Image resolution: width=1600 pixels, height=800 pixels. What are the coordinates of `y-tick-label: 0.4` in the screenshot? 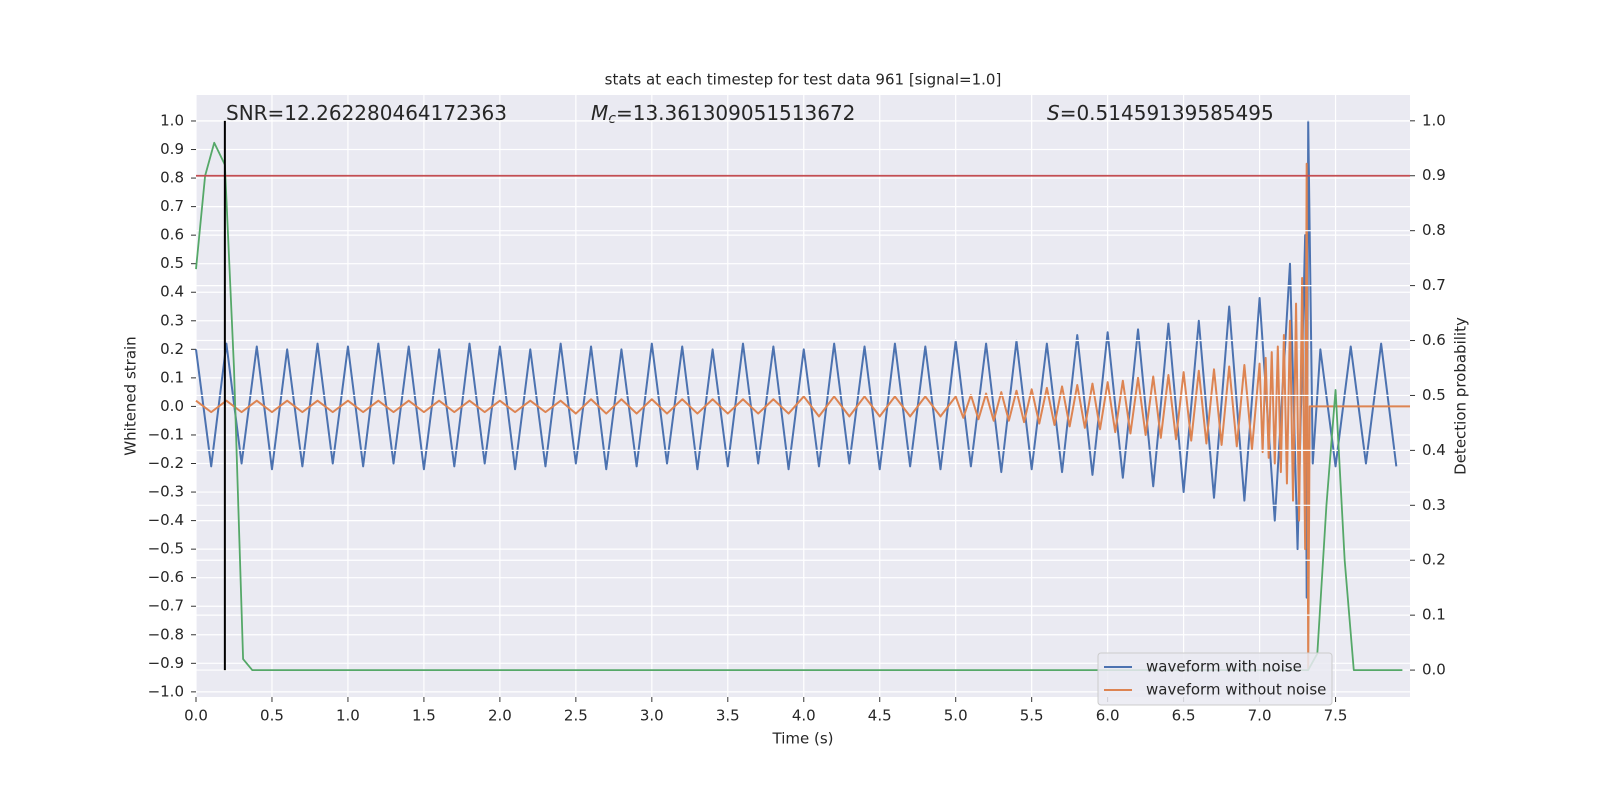 It's located at (172, 292).